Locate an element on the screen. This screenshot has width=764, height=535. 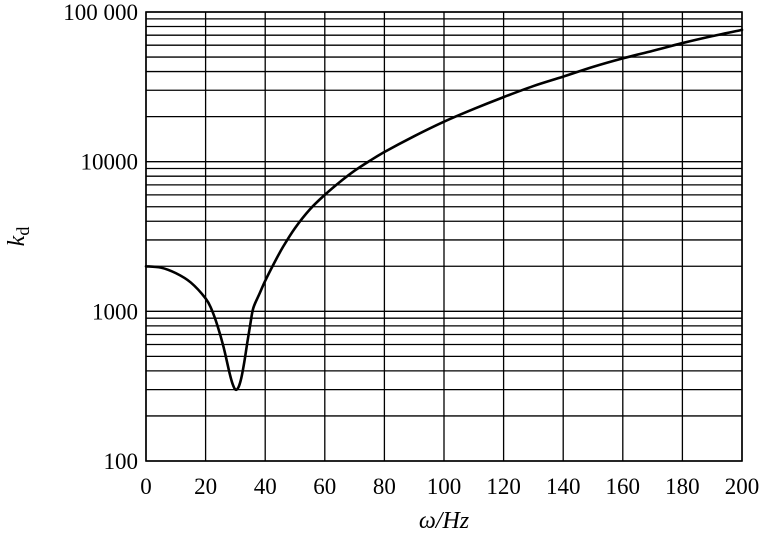
x-tick-label: 100 is located at coordinates (444, 486).